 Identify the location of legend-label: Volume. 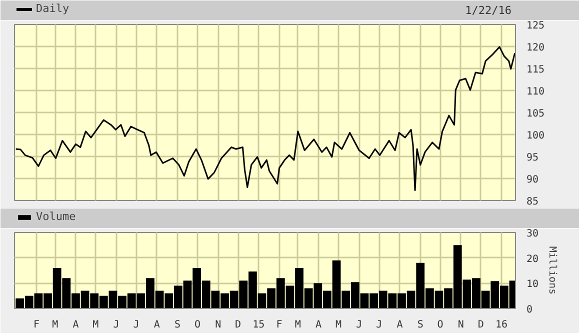
(56, 216).